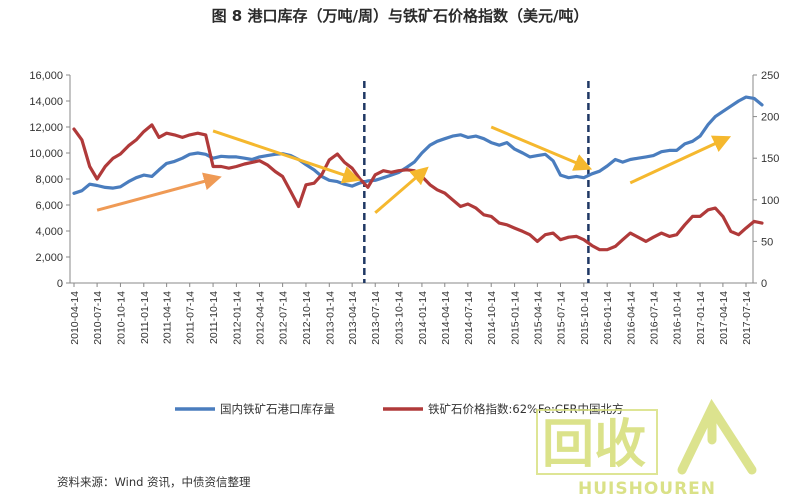 Image resolution: width=800 pixels, height=500 pixels. Describe the element at coordinates (767, 242) in the screenshot. I see `y-right-tick-label: 50` at that location.